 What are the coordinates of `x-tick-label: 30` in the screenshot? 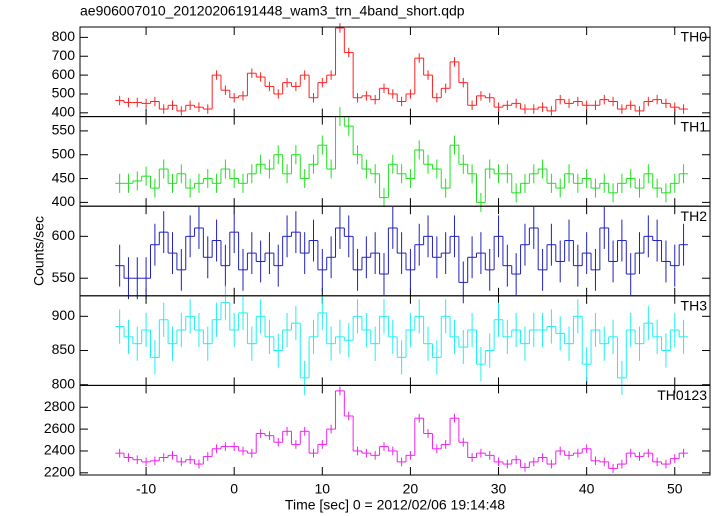 It's located at (499, 489).